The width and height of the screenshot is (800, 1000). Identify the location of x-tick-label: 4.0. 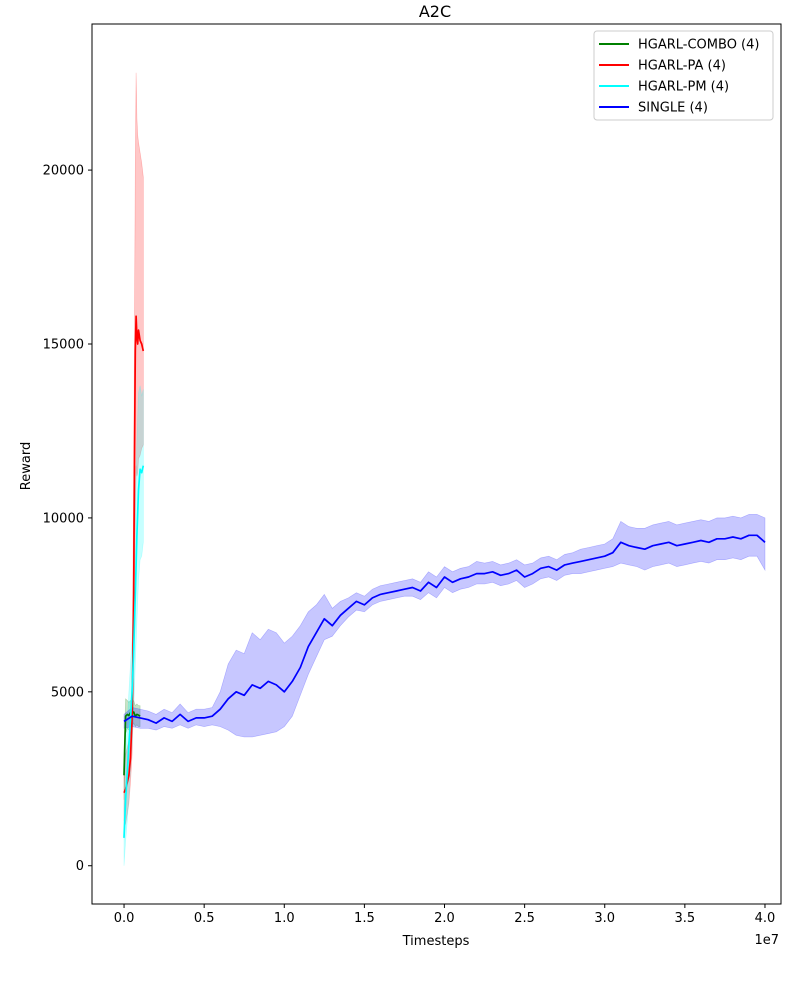
(765, 918).